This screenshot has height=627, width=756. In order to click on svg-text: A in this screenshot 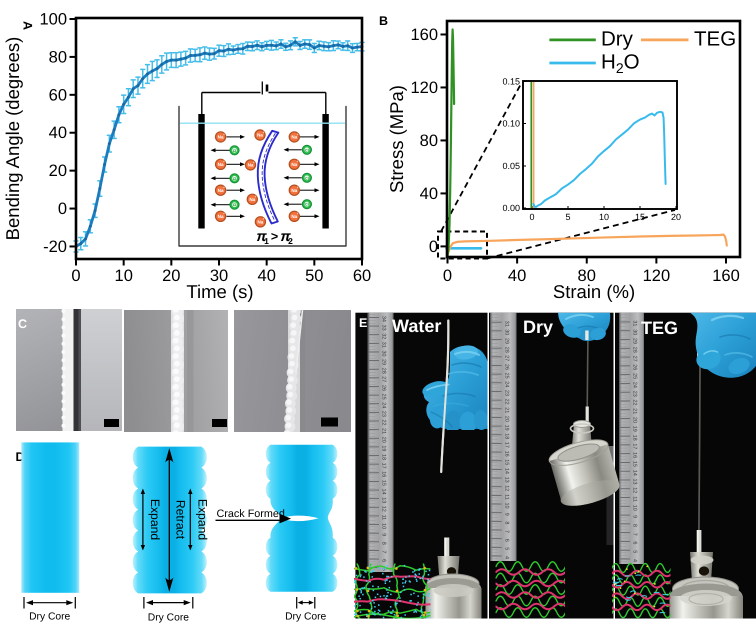, I will do `click(28, 25)`.